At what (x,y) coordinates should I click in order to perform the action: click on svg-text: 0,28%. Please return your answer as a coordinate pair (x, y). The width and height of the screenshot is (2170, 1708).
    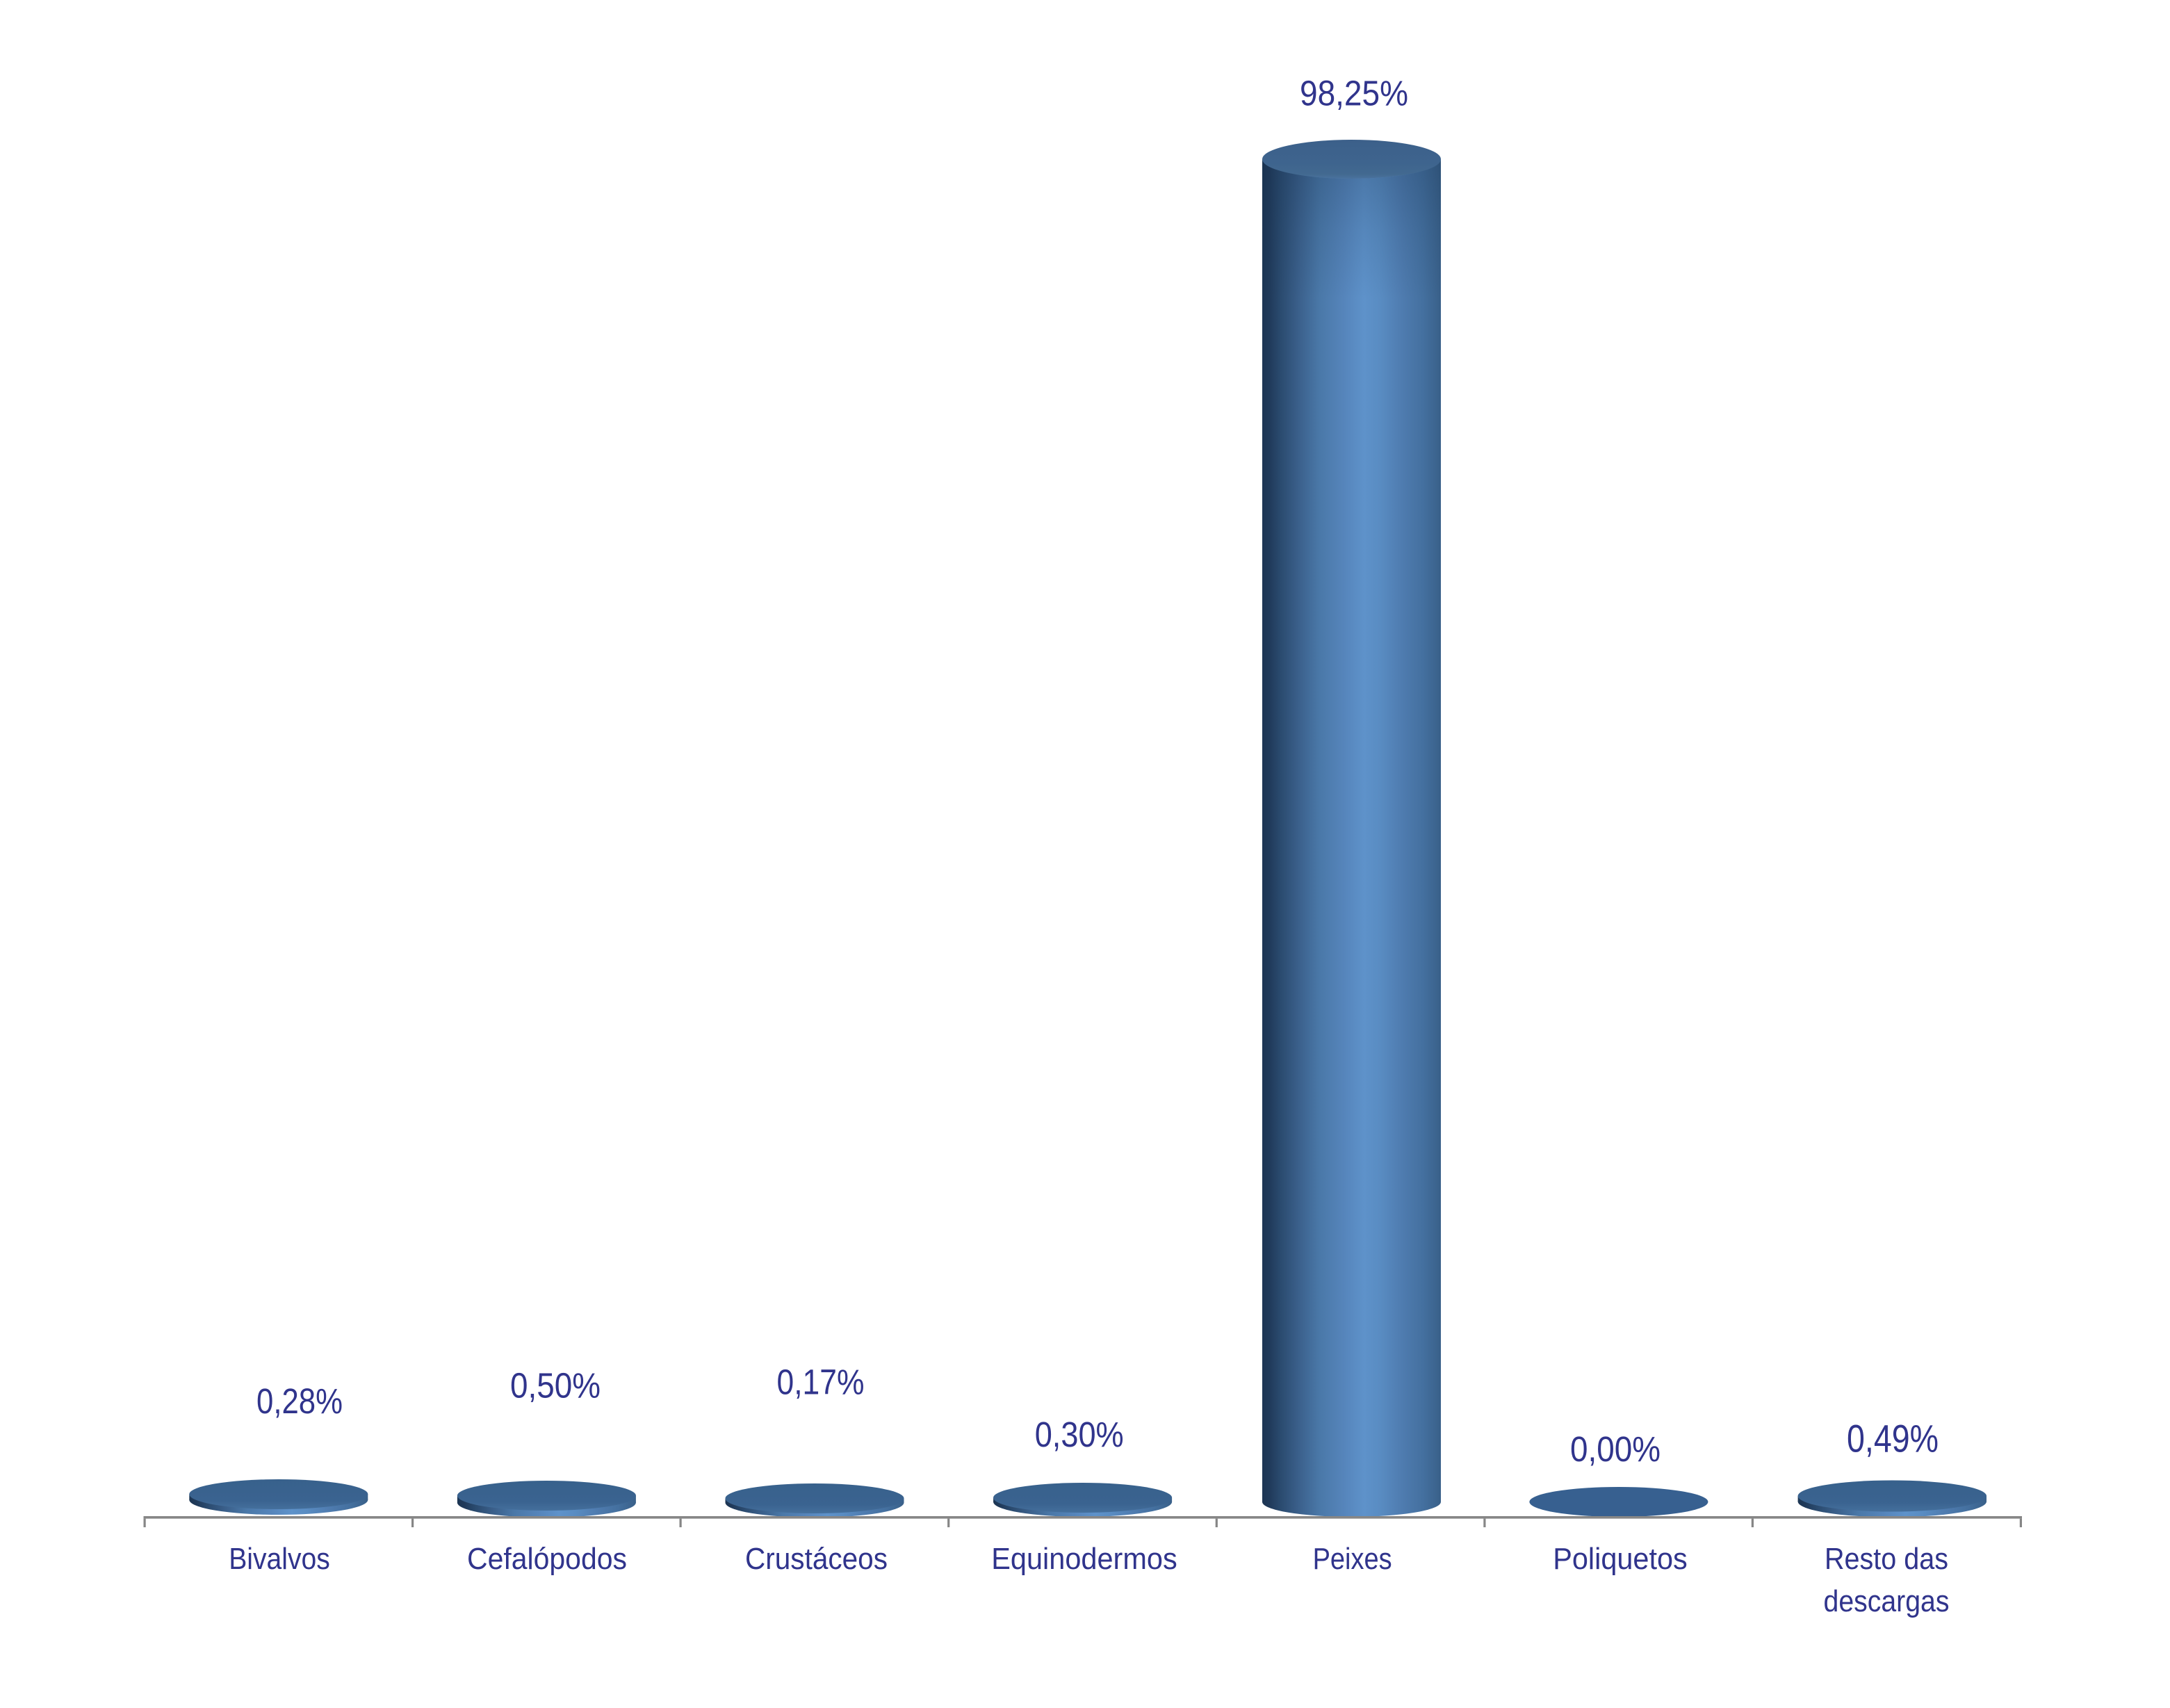
    Looking at the image, I should click on (299, 1401).